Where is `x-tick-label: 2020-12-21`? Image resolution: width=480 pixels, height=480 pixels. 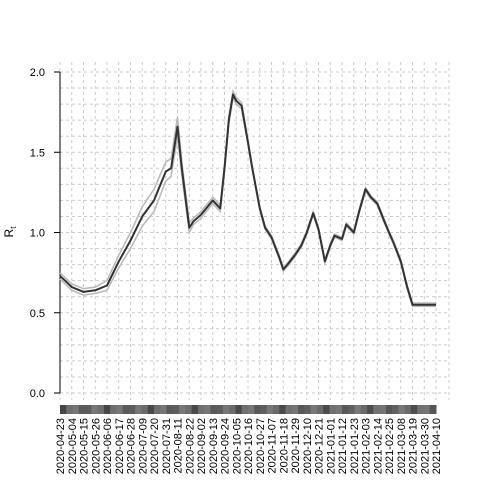 x-tick-label: 2020-12-21 is located at coordinates (320, 446).